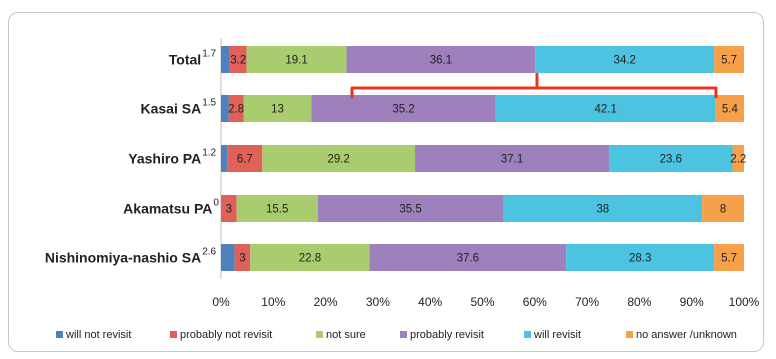 The width and height of the screenshot is (776, 359). I want to click on data-label-3-2: 15.5, so click(277, 210).